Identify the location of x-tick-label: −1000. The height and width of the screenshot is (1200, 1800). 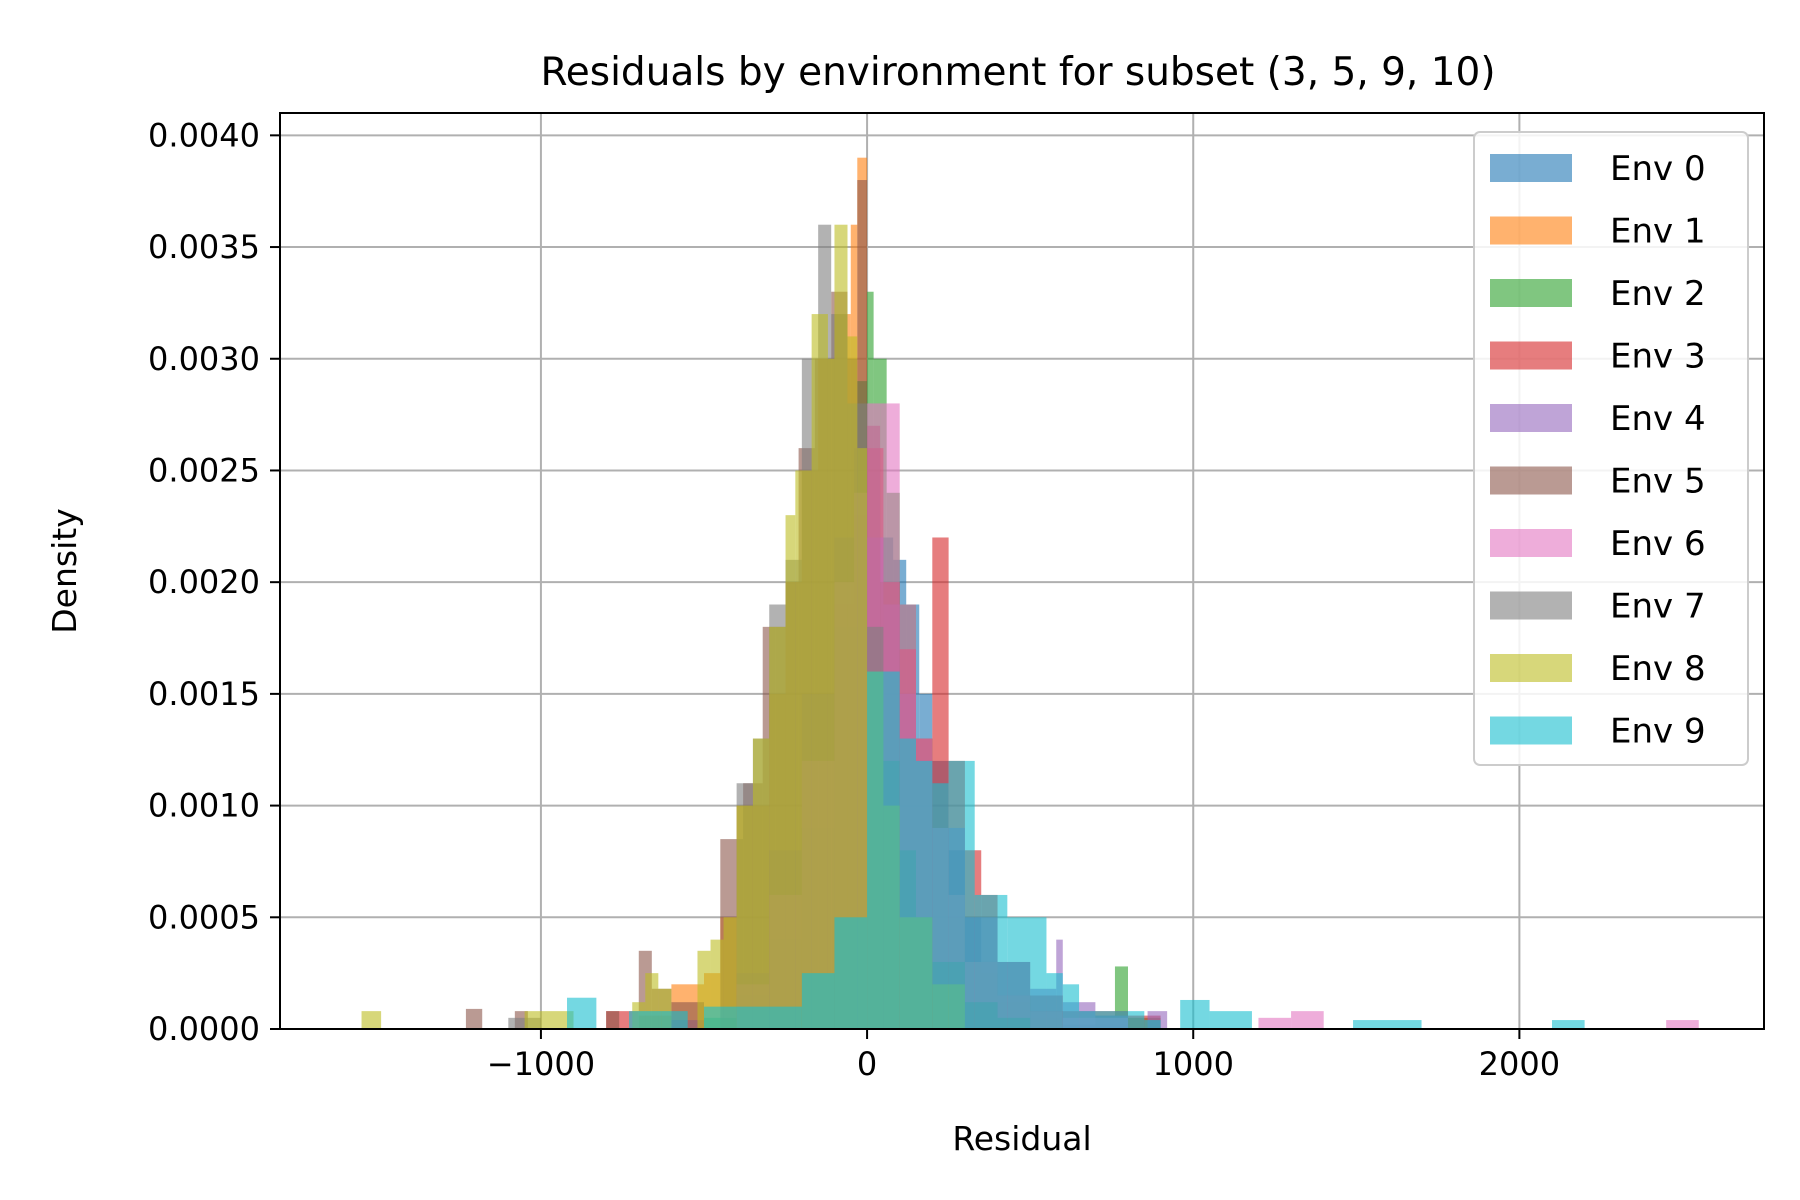
(541, 1064).